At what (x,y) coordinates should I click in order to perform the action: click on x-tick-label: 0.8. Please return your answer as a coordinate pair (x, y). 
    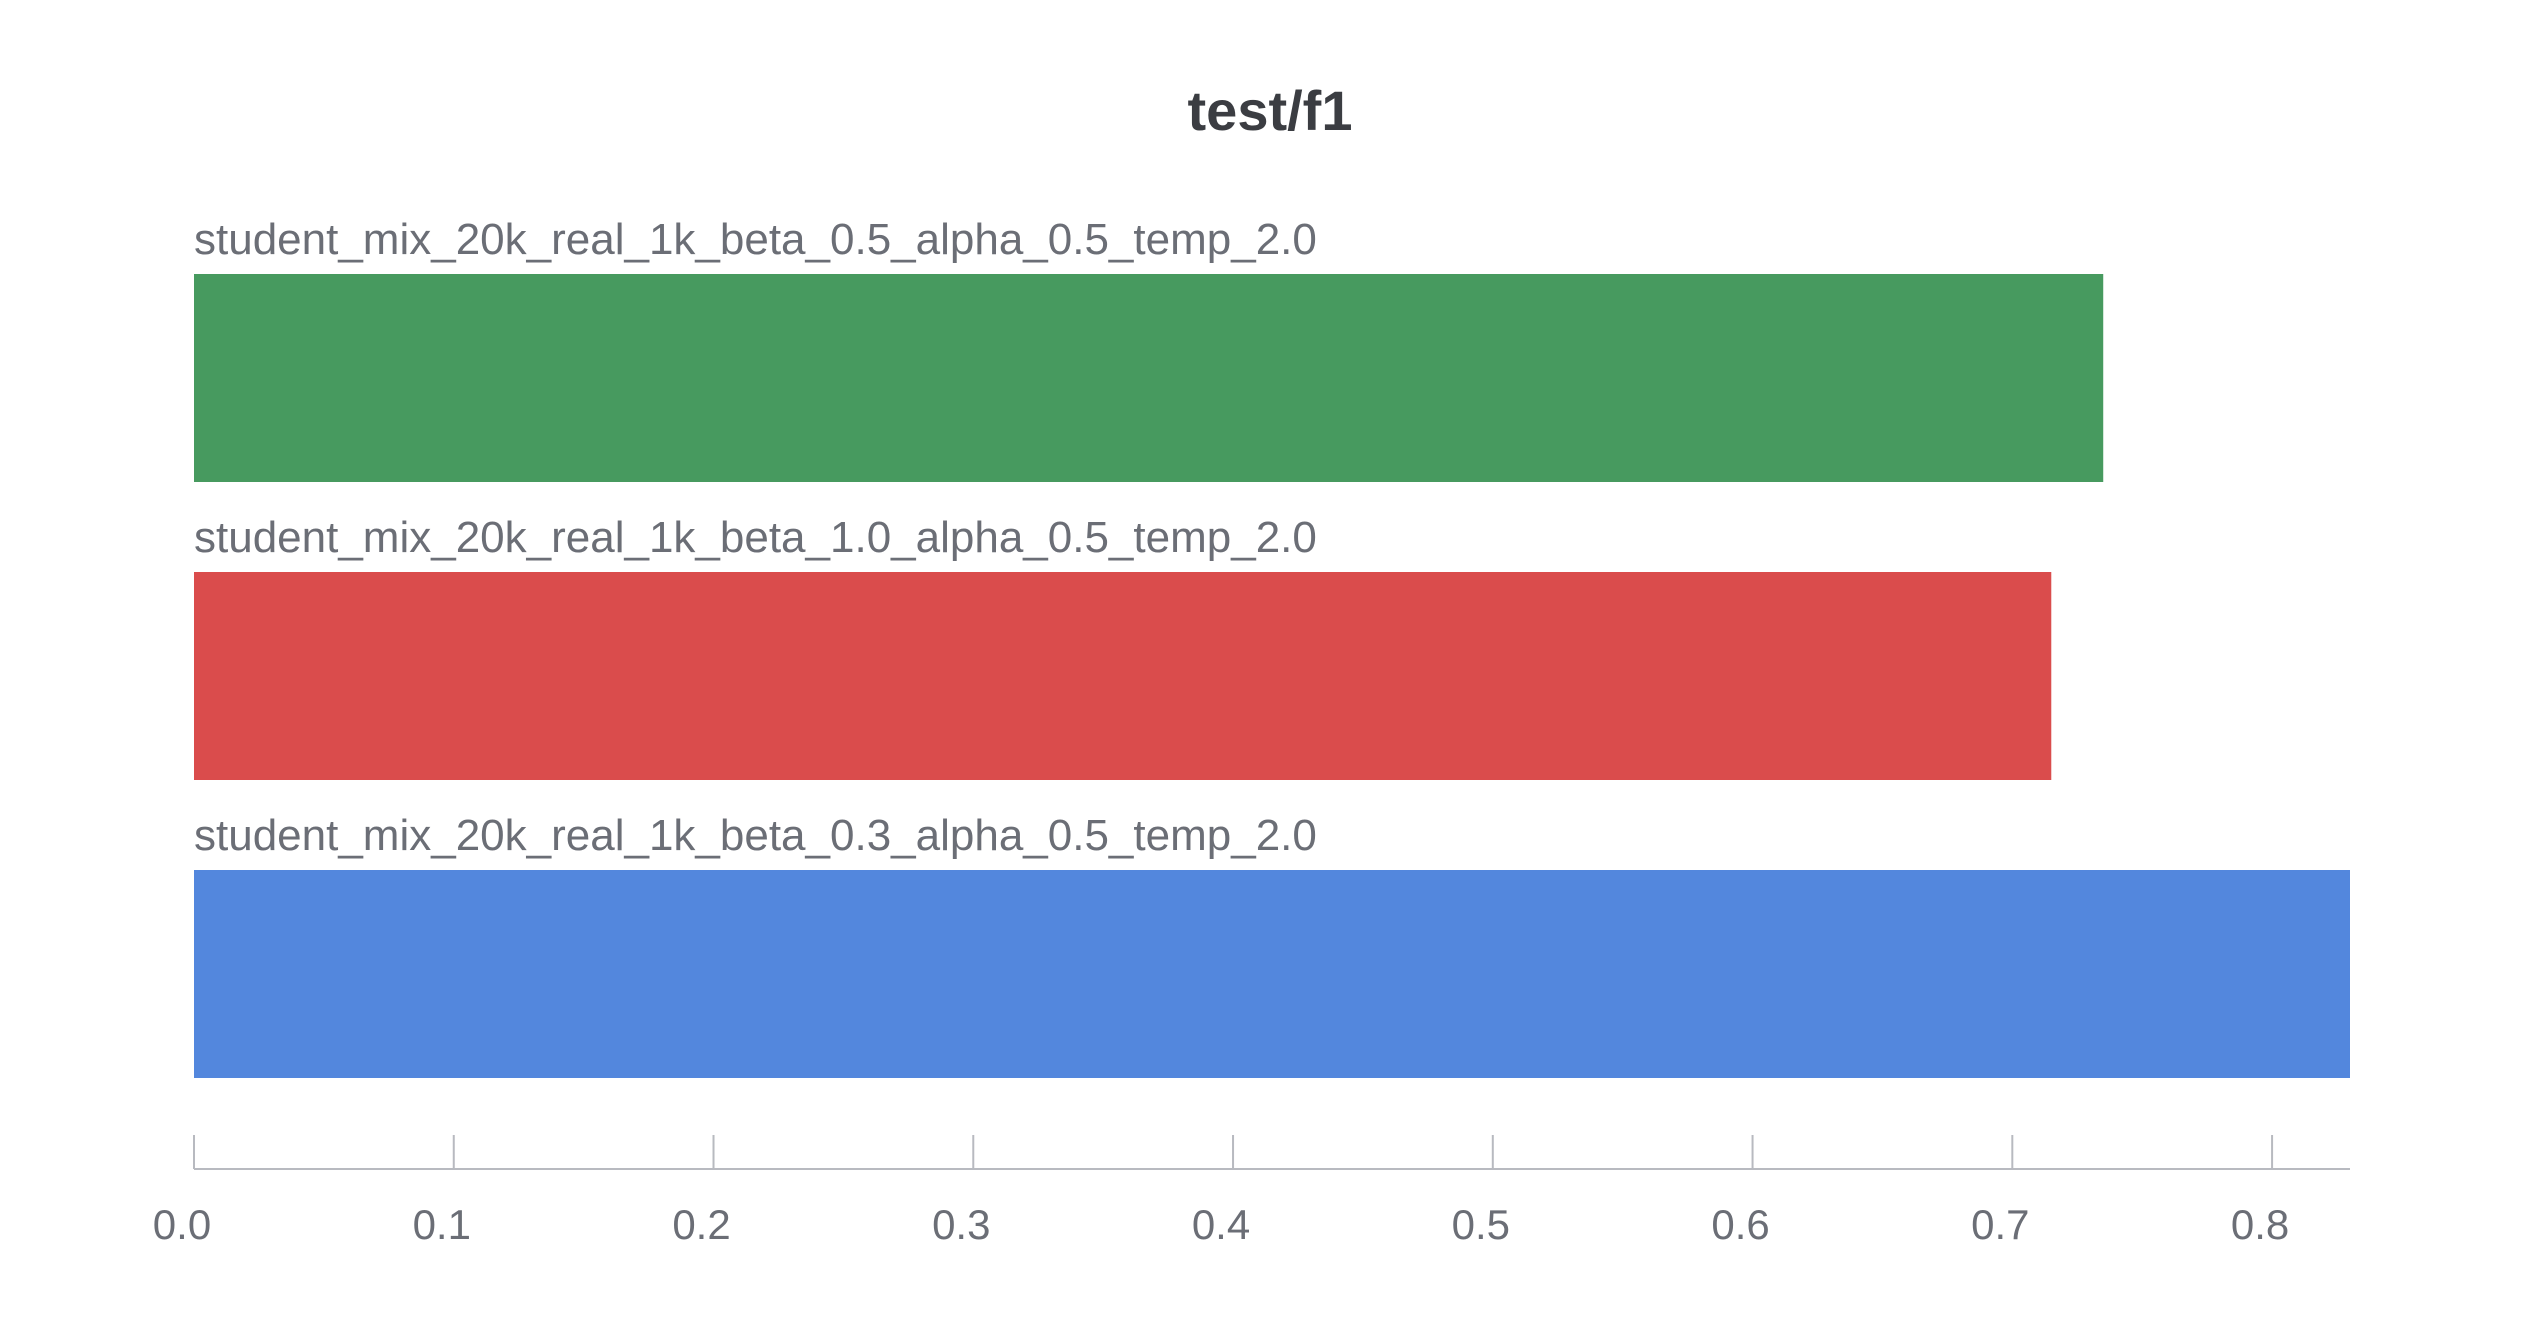
    Looking at the image, I should click on (2260, 1224).